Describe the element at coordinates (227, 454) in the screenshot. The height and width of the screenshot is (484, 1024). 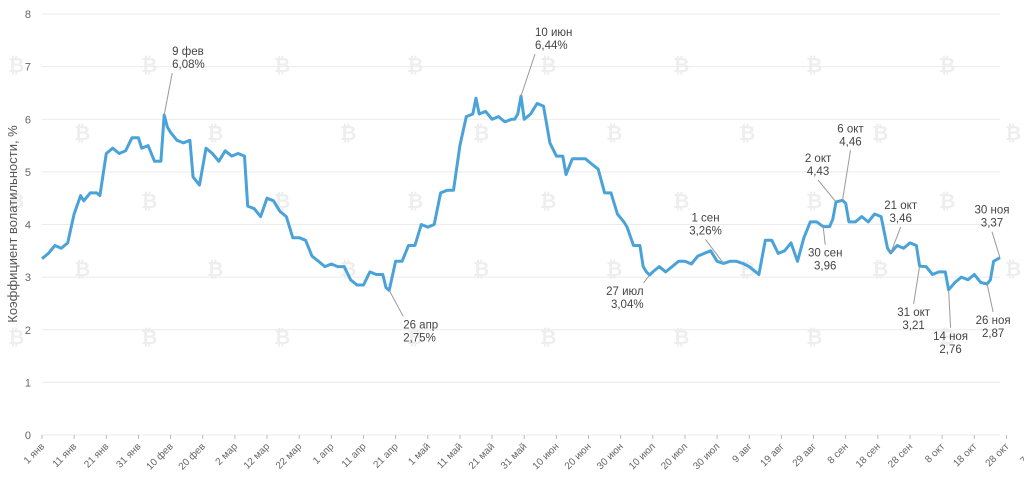
I see `x-tick-label: 2 мар` at that location.